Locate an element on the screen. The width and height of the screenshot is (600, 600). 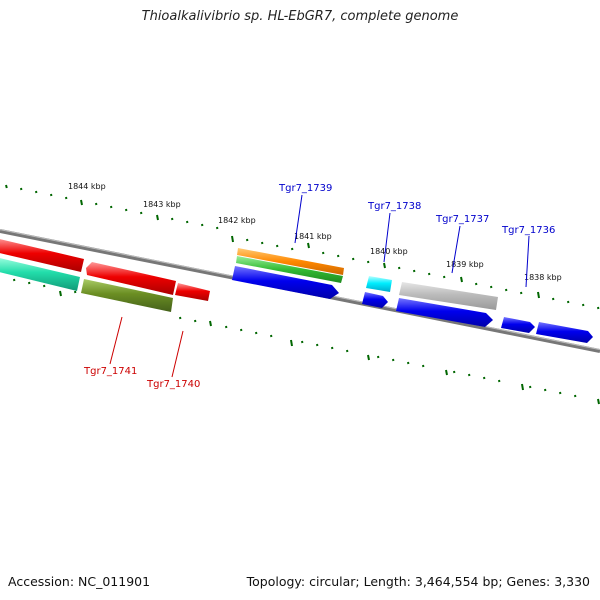
gene-teal-left is located at coordinates (40, 274).